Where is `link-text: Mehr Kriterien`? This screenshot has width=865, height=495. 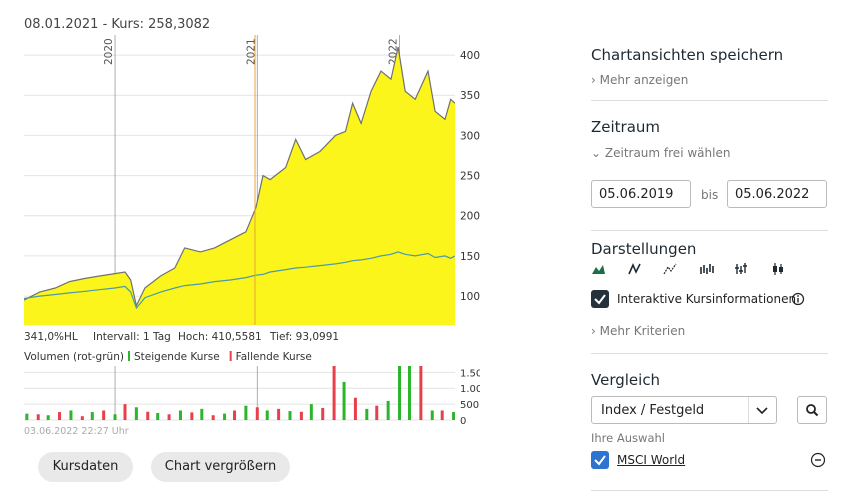 link-text: Mehr Kriterien is located at coordinates (642, 331).